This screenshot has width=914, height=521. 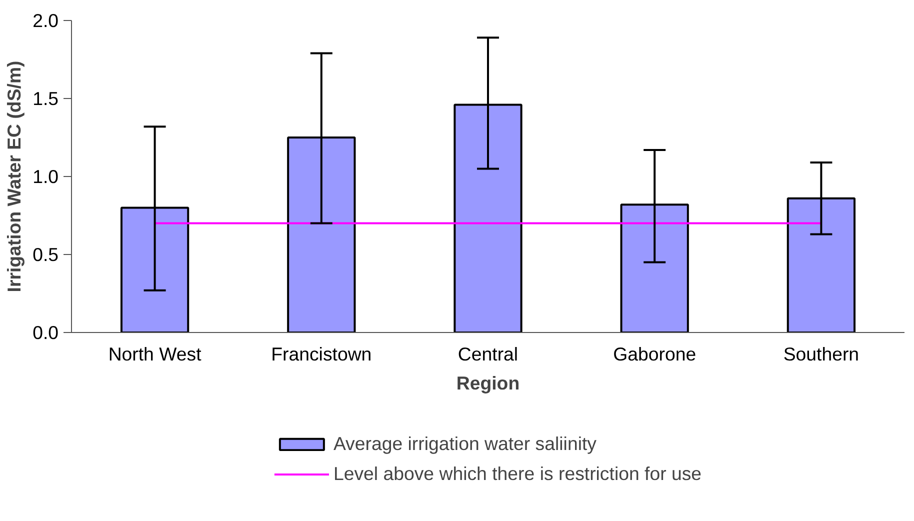 I want to click on y-tick-label: 2.0, so click(x=45, y=20).